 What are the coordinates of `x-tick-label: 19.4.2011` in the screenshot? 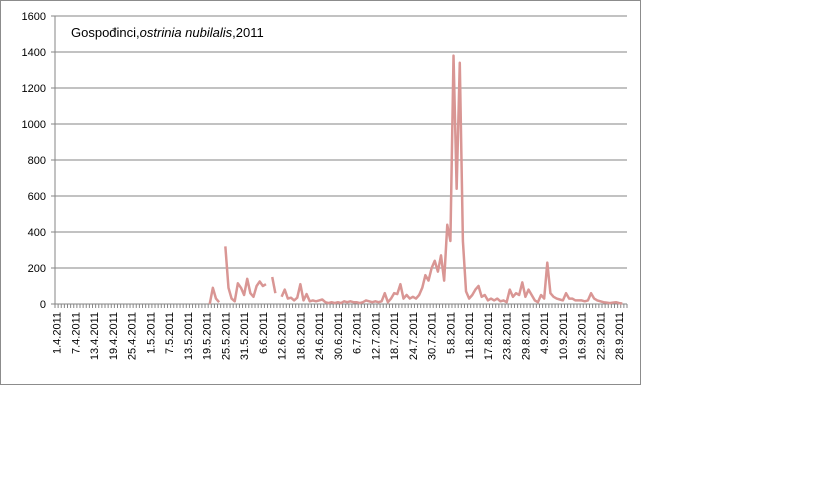 It's located at (114, 336).